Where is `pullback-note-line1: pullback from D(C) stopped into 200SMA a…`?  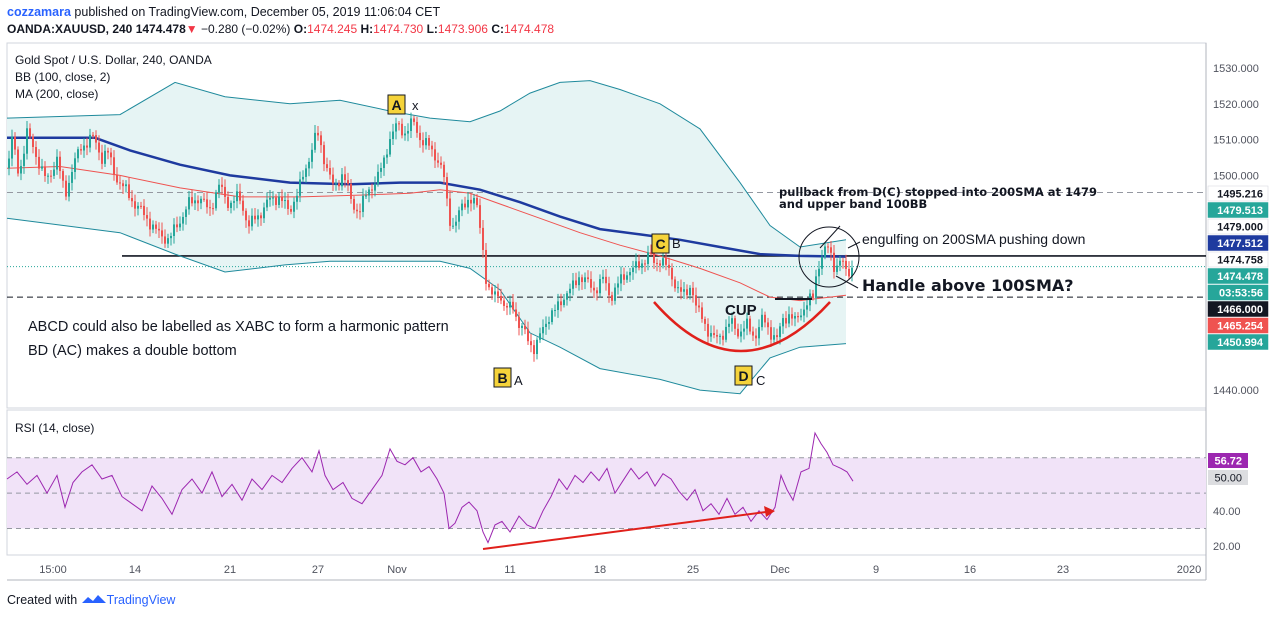 pullback-note-line1: pullback from D(C) stopped into 200SMA a… is located at coordinates (938, 192).